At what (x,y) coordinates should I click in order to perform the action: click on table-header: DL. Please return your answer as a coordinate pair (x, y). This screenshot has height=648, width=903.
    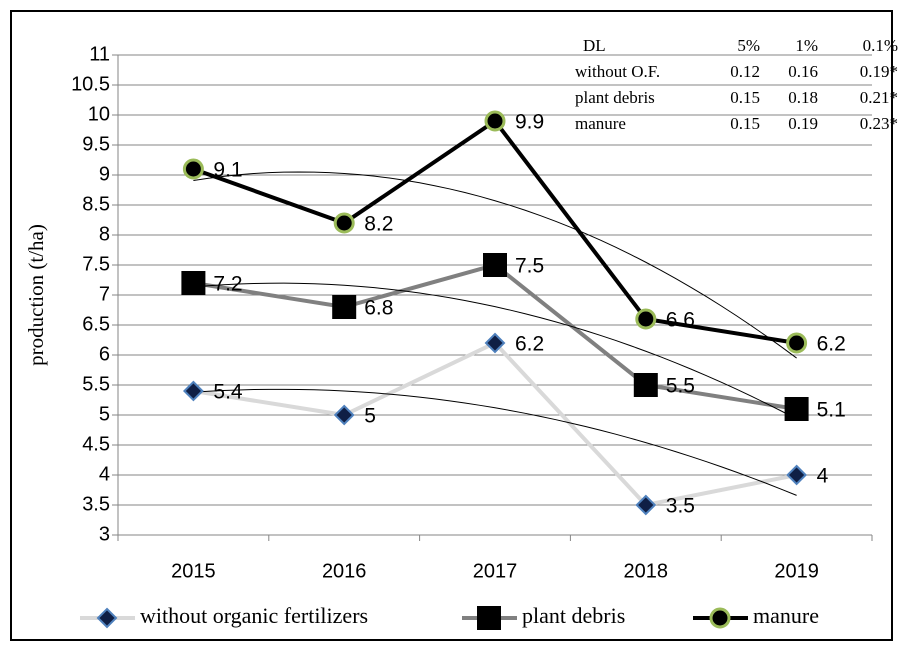
    Looking at the image, I should click on (594, 45).